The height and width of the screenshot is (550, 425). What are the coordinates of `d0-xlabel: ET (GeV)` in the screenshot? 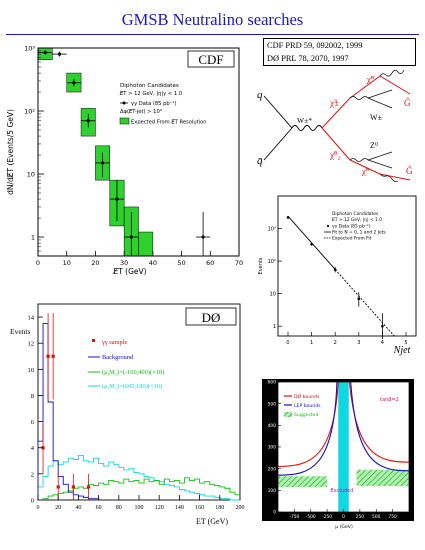 It's located at (212, 521).